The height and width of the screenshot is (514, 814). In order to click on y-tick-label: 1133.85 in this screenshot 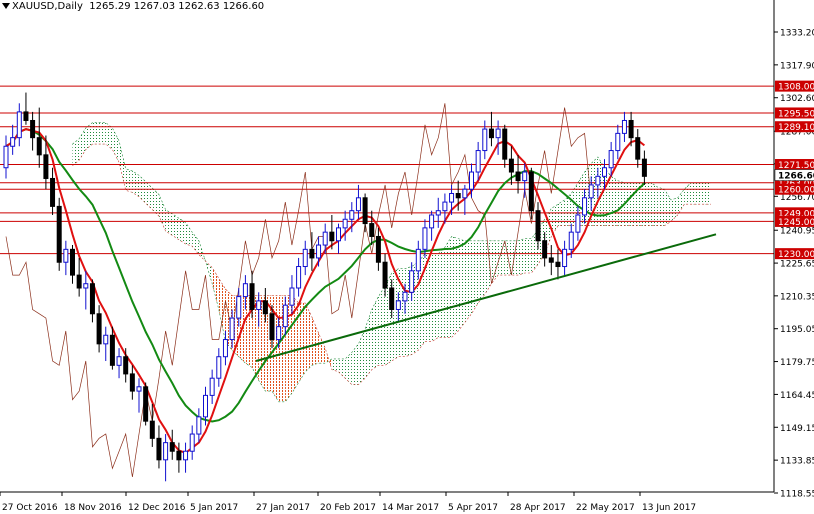, I will do `click(797, 462)`.